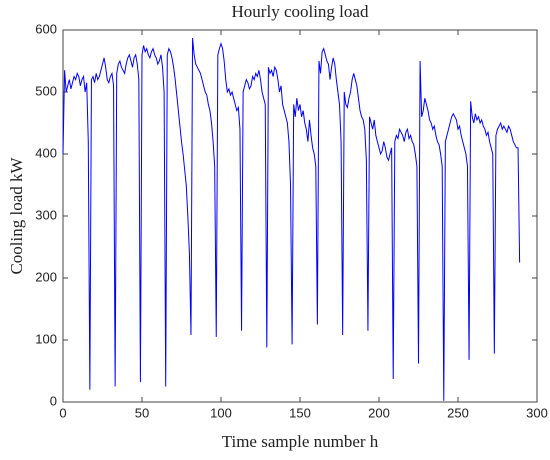  Describe the element at coordinates (142, 412) in the screenshot. I see `x-tick-label: 50` at that location.